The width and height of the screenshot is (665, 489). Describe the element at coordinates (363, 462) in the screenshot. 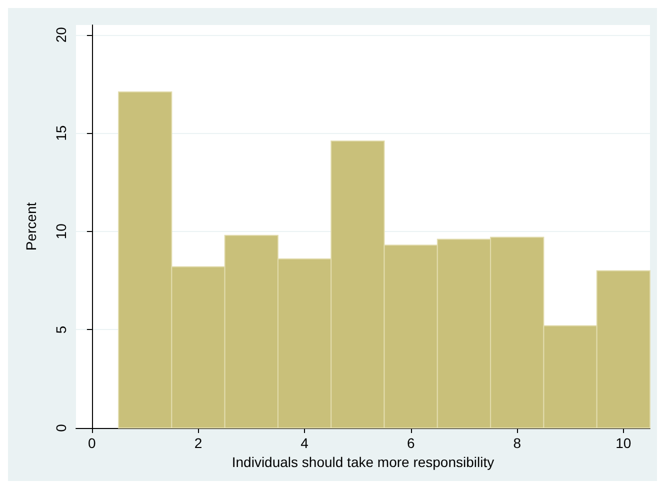

I see `x-axis-title: Individuals should take more responsibility` at that location.